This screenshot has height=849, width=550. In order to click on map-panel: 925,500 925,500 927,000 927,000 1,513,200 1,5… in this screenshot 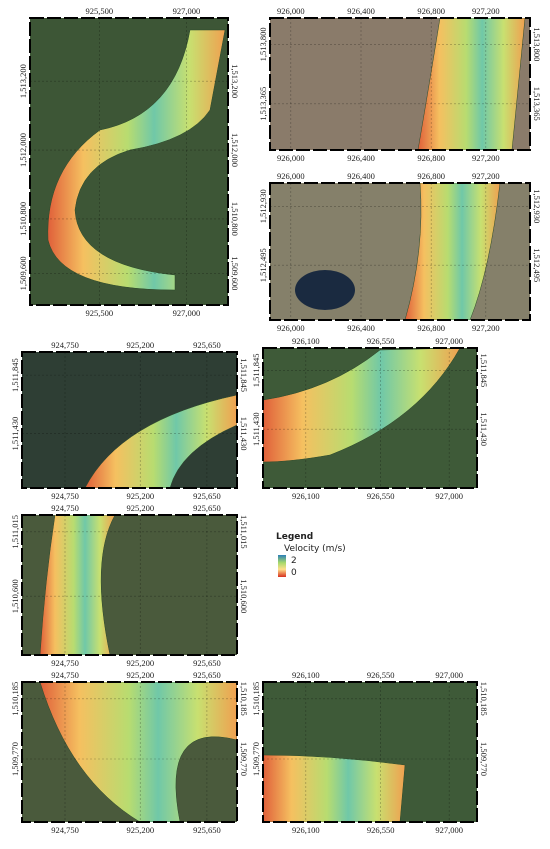, I will do `click(129, 162)`.